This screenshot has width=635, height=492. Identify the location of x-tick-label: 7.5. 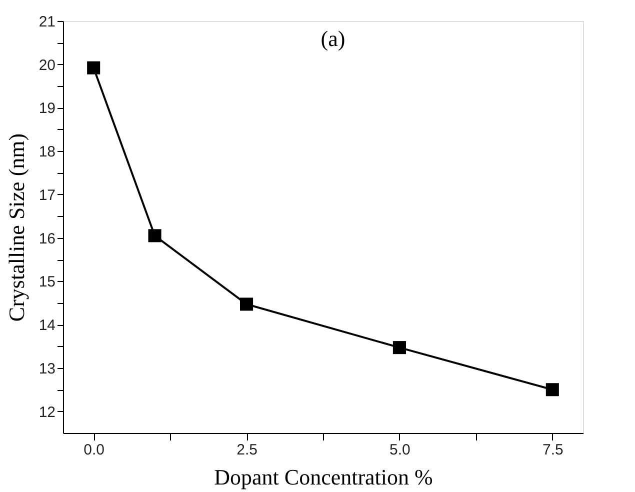
(553, 450).